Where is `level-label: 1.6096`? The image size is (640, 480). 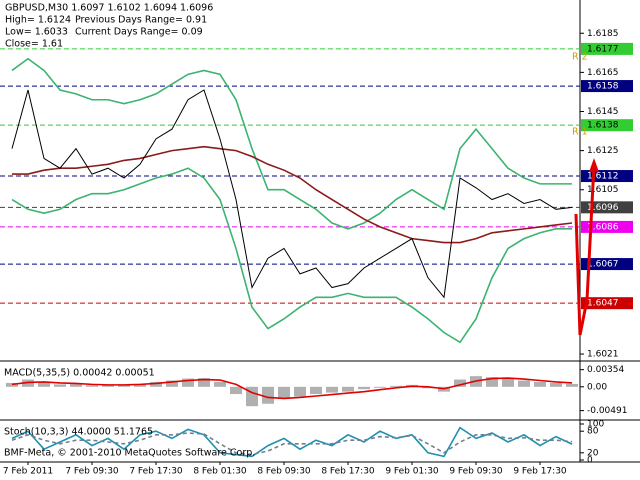 level-label: 1.6096 is located at coordinates (603, 208).